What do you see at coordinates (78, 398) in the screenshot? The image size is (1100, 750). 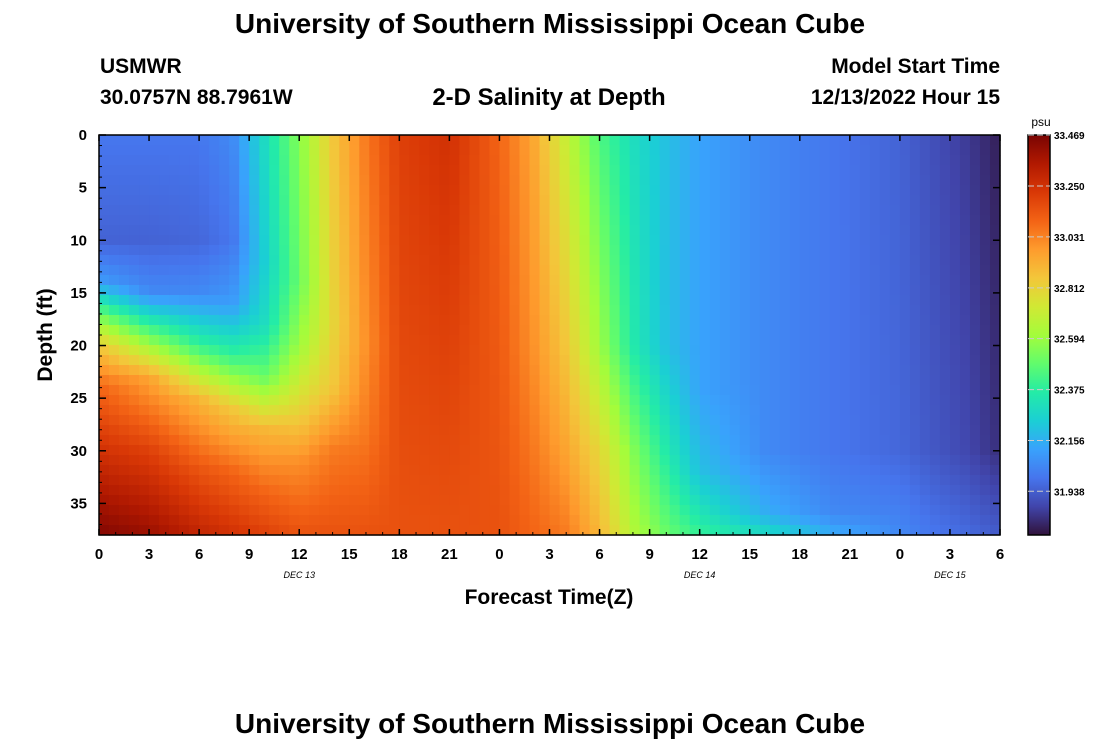 I see `y-tick-label: 25` at bounding box center [78, 398].